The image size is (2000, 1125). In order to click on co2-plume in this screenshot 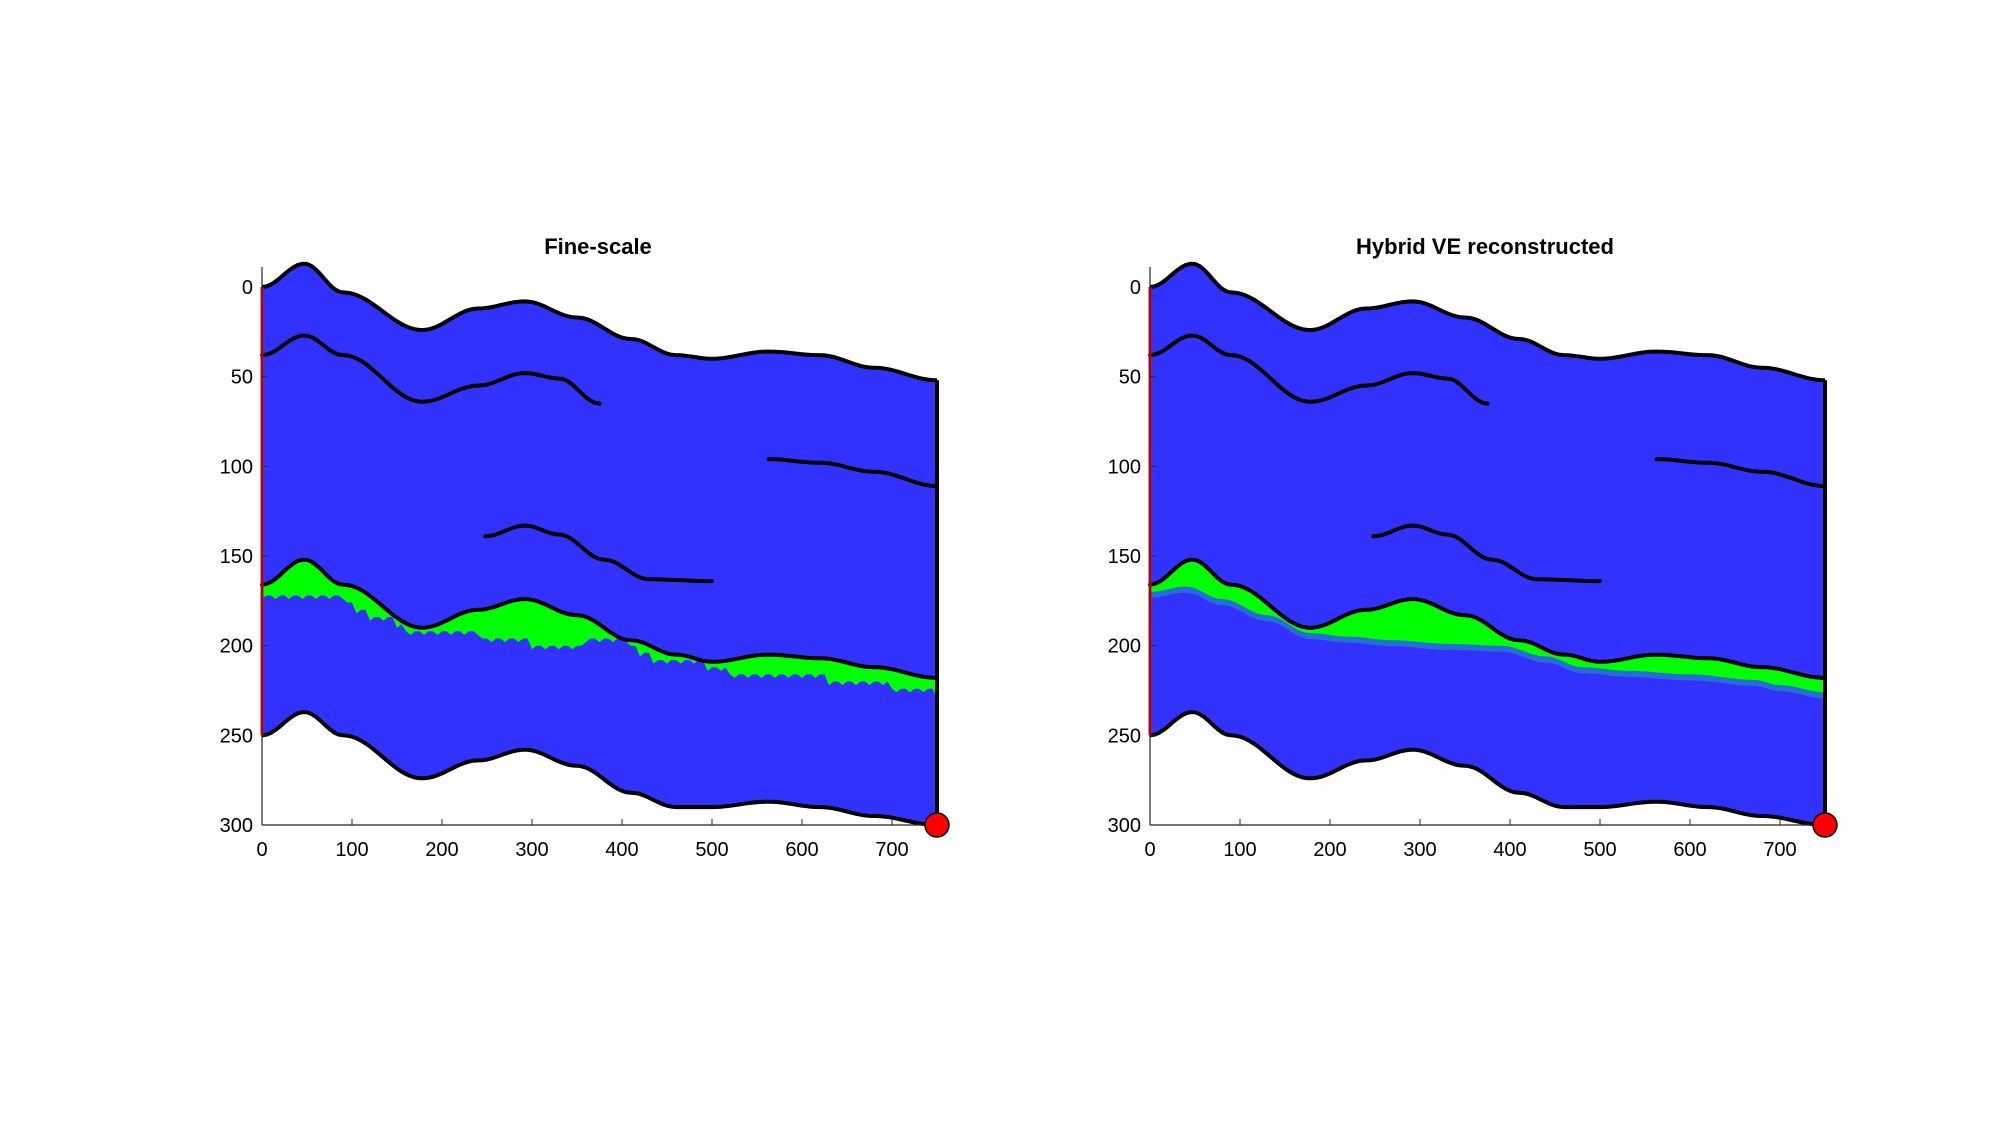, I will do `click(599, 629)`.